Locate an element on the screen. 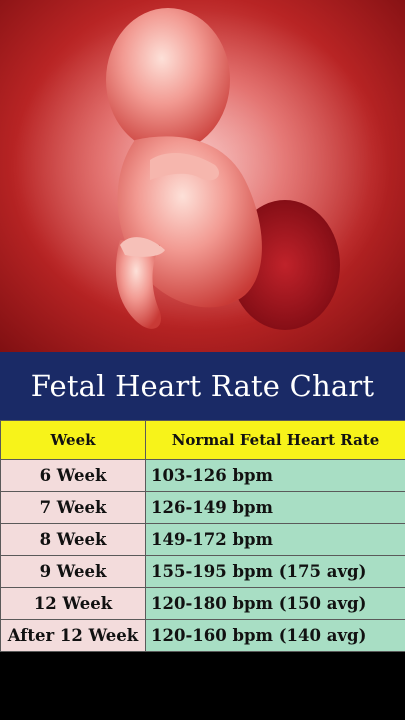 The width and height of the screenshot is (405, 720). week-cell: 12 Week is located at coordinates (73, 603).